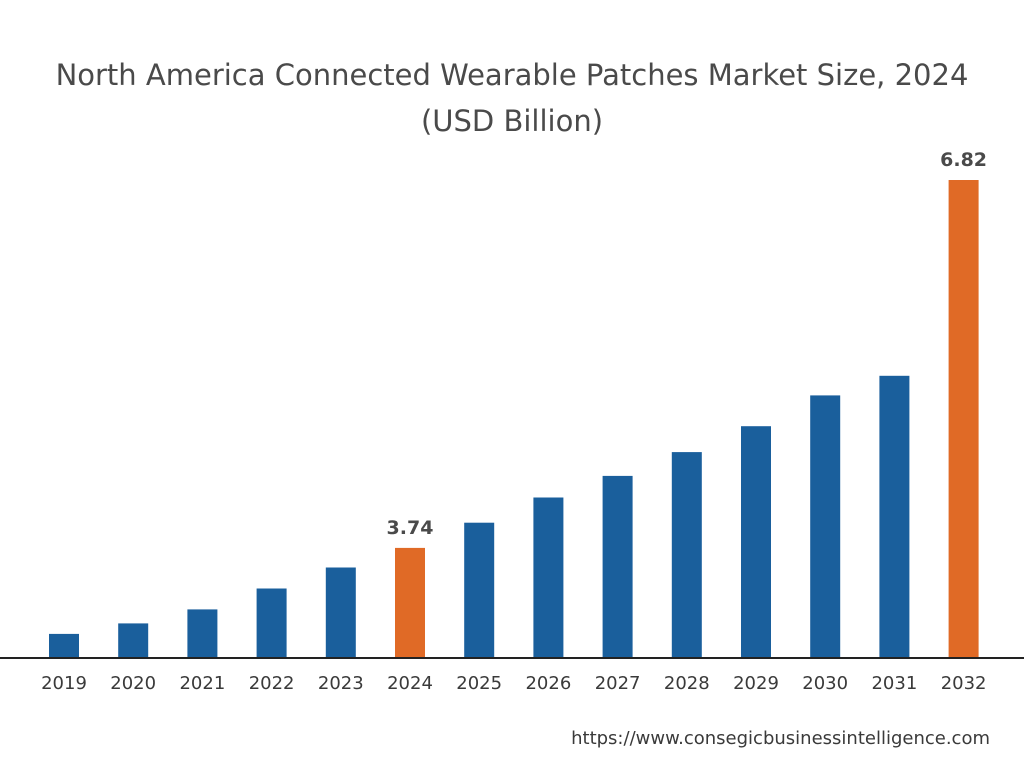 This screenshot has width=1024, height=768. I want to click on data-label-2024: 3.74, so click(410, 528).